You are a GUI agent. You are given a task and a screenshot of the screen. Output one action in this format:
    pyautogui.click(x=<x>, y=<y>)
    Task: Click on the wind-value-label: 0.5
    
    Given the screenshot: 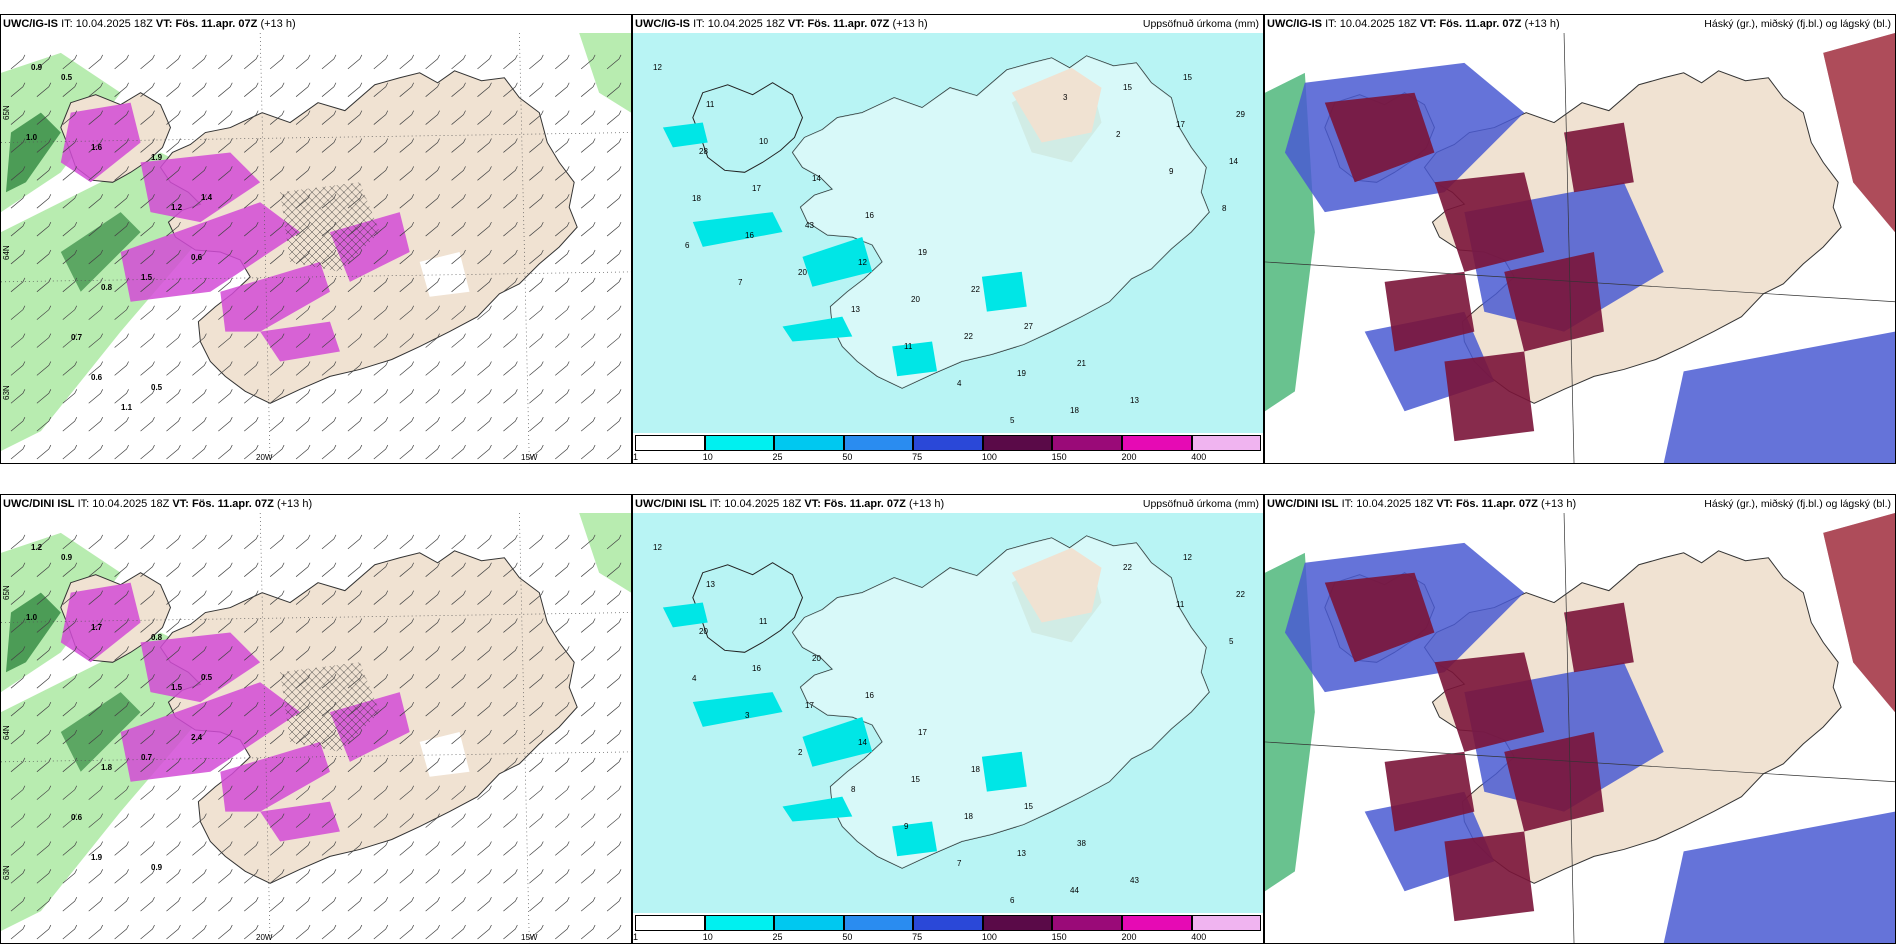 What is the action you would take?
    pyautogui.click(x=67, y=77)
    